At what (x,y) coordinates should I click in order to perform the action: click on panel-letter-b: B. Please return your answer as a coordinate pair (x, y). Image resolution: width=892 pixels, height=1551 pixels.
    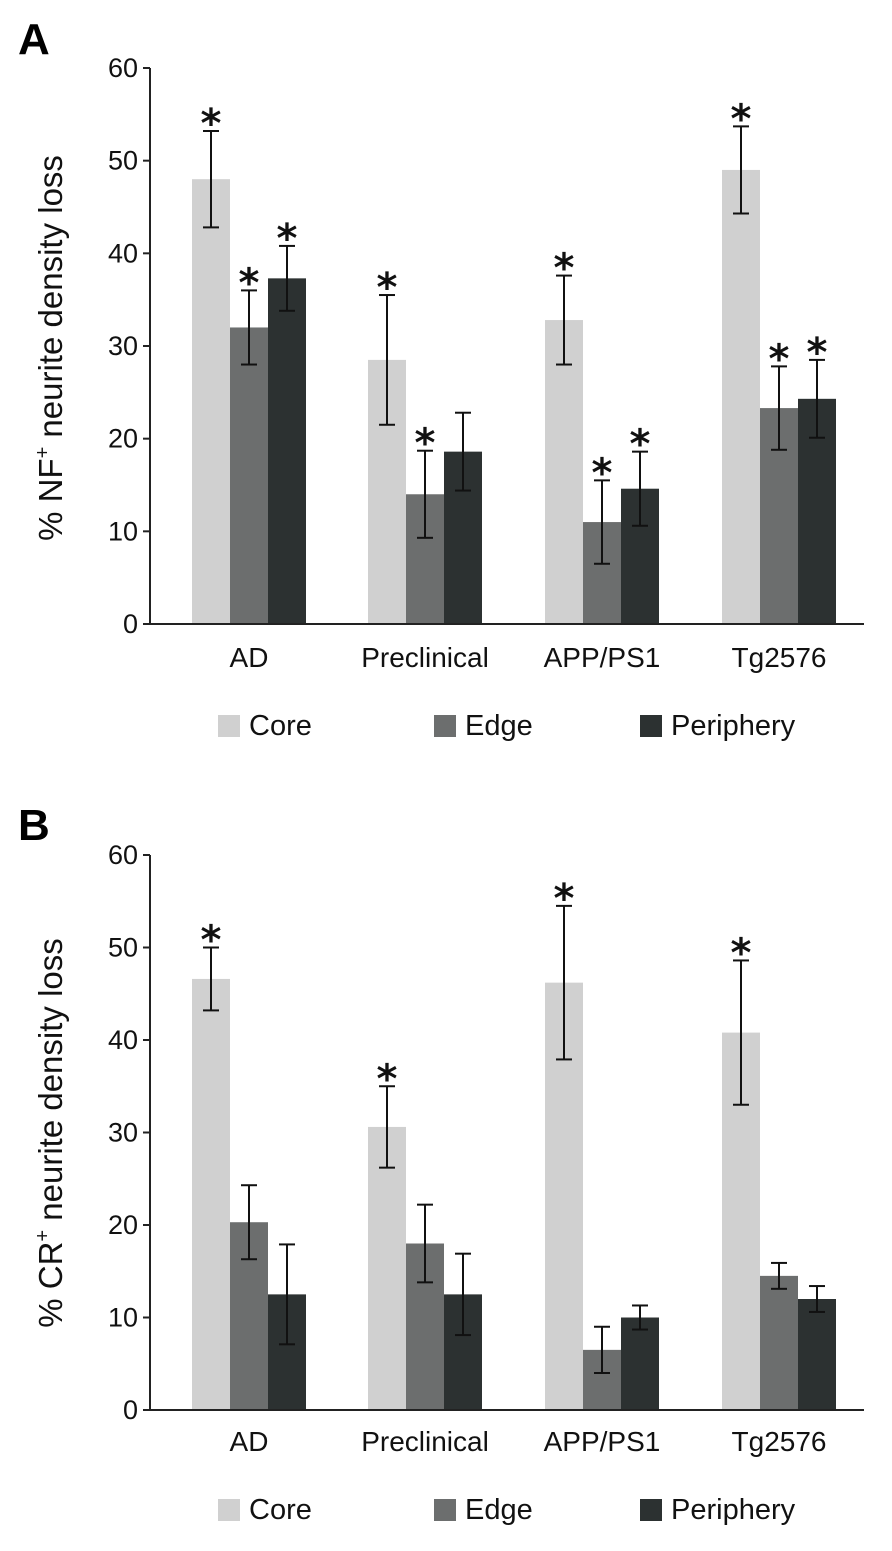
    Looking at the image, I should click on (34, 825).